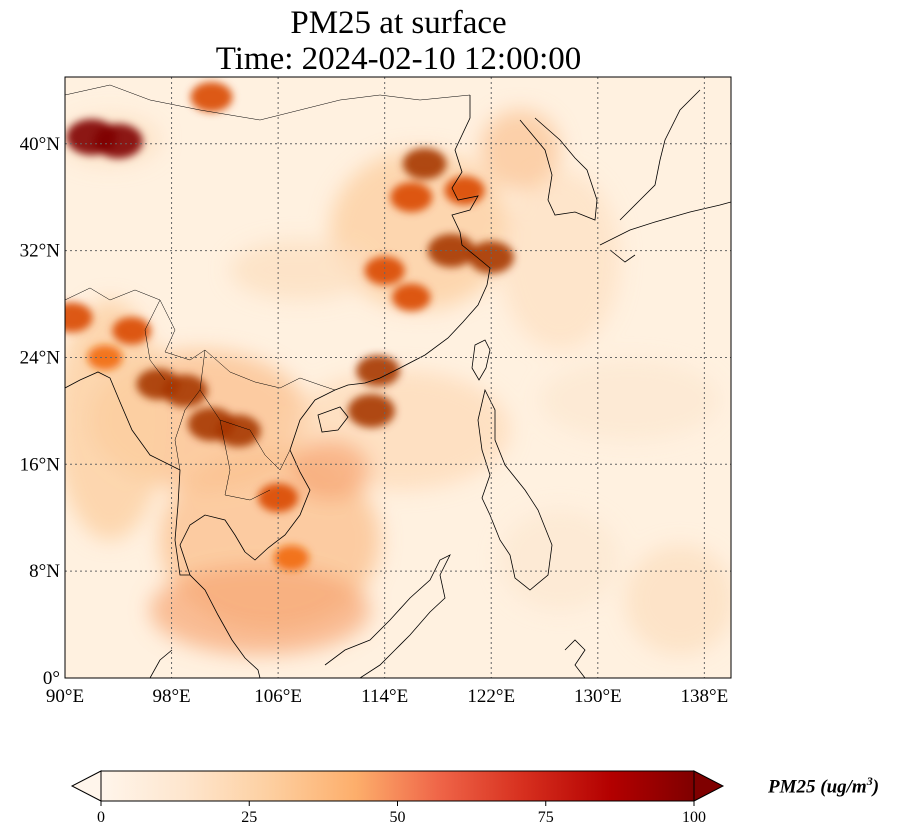  Describe the element at coordinates (123, 421) in the screenshot. I see `myanmar-coastline` at that location.